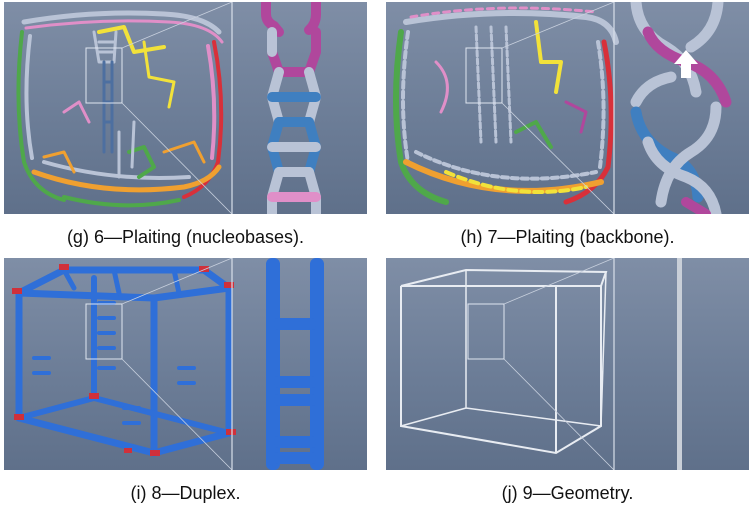  I want to click on panel-i-caption: (i) 8—Duplex., so click(185, 493).